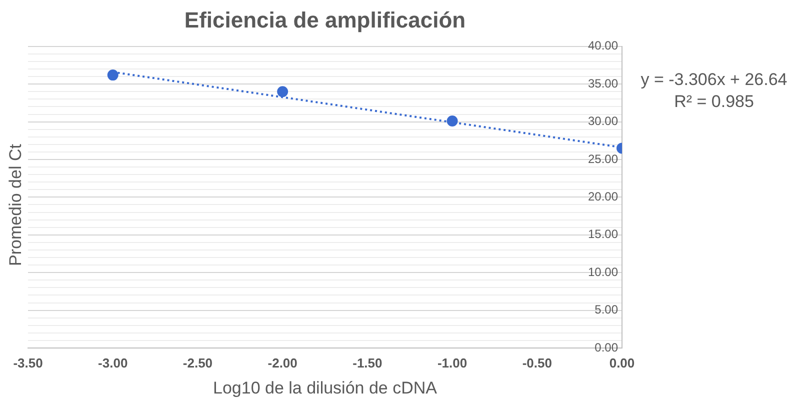  I want to click on y-axis-title: Promedio del Ct, so click(16, 205).